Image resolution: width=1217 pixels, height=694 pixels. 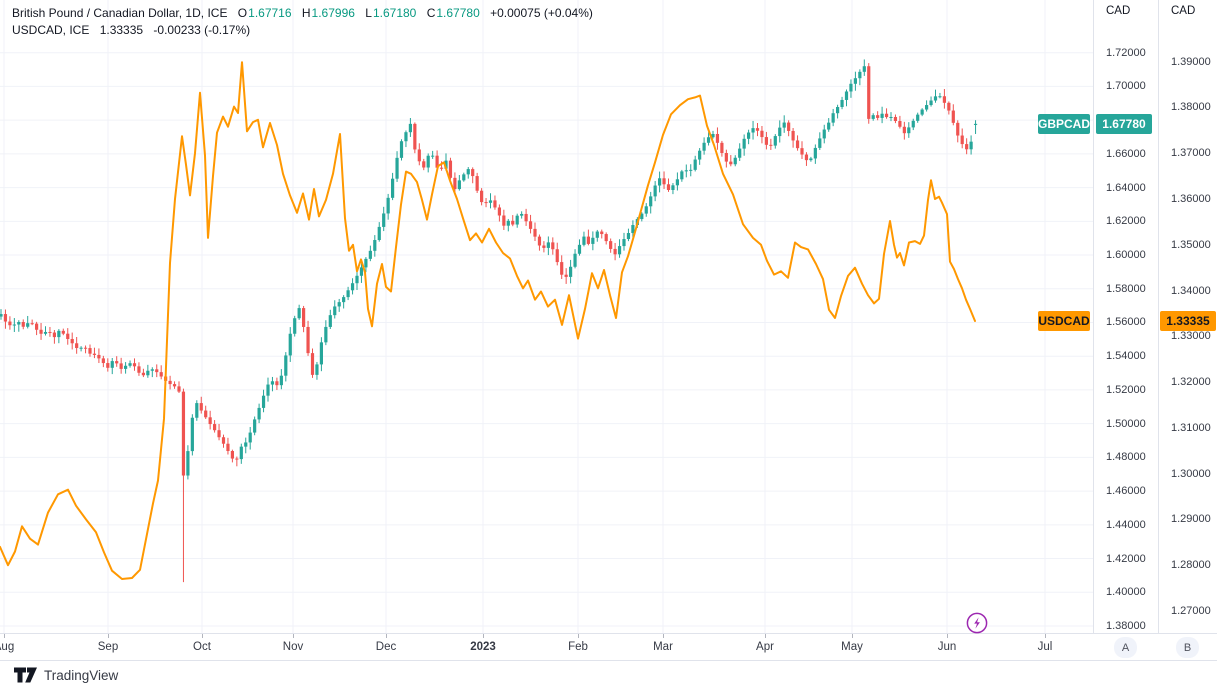 What do you see at coordinates (66, 675) in the screenshot?
I see `tradingview-logo: TradingView` at bounding box center [66, 675].